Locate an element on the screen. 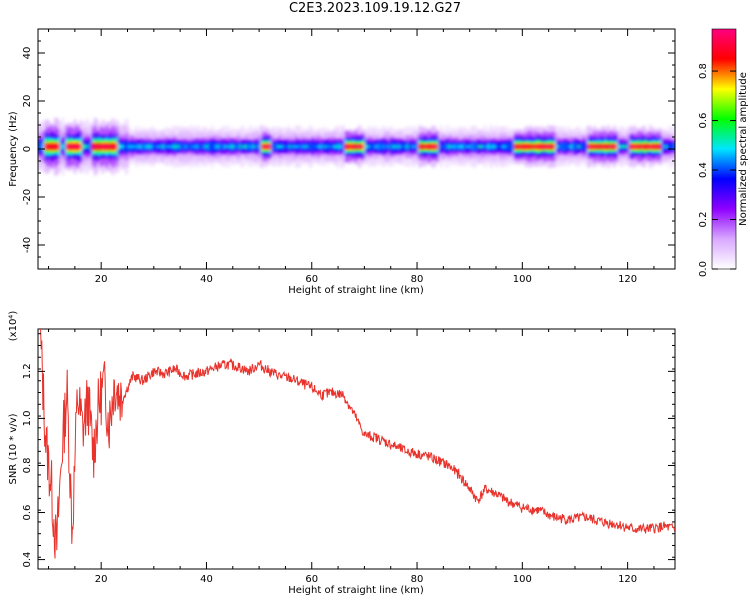  spectrogram-y-label: Frequency (Hz) is located at coordinates (13, 149).